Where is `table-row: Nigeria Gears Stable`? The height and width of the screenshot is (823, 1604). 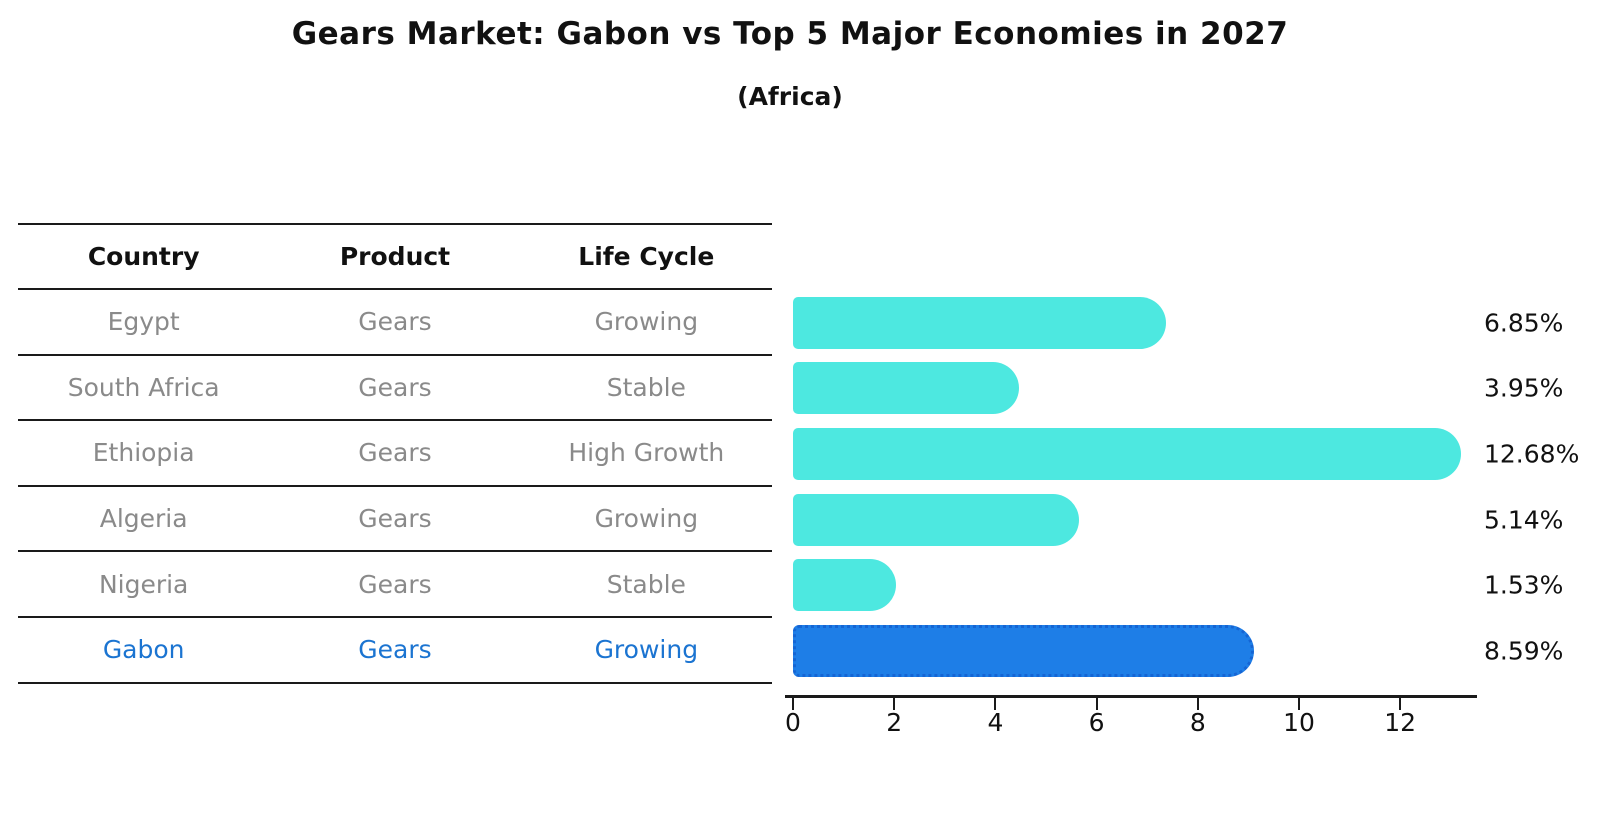 table-row: Nigeria Gears Stable is located at coordinates (395, 585).